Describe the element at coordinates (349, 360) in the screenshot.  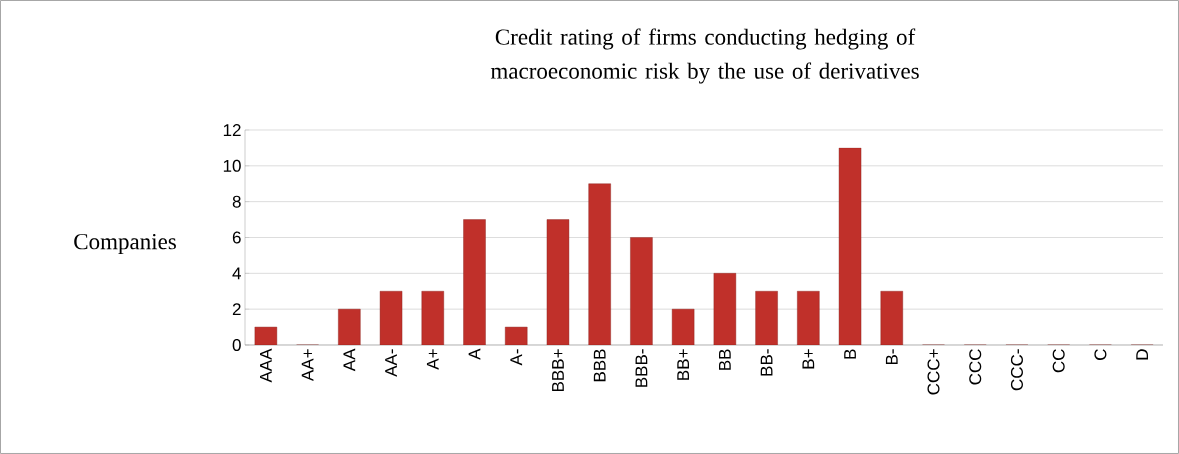
I see `x-tick-label: AA` at that location.